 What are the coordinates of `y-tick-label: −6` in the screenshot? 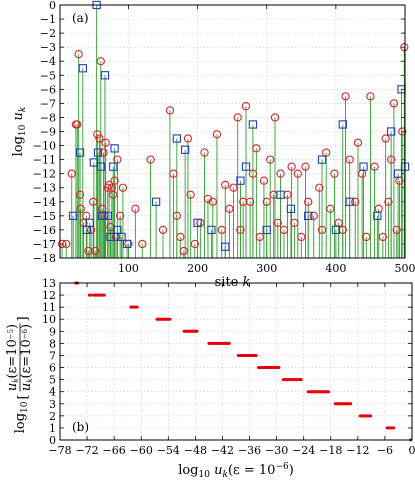 It's located at (48, 89).